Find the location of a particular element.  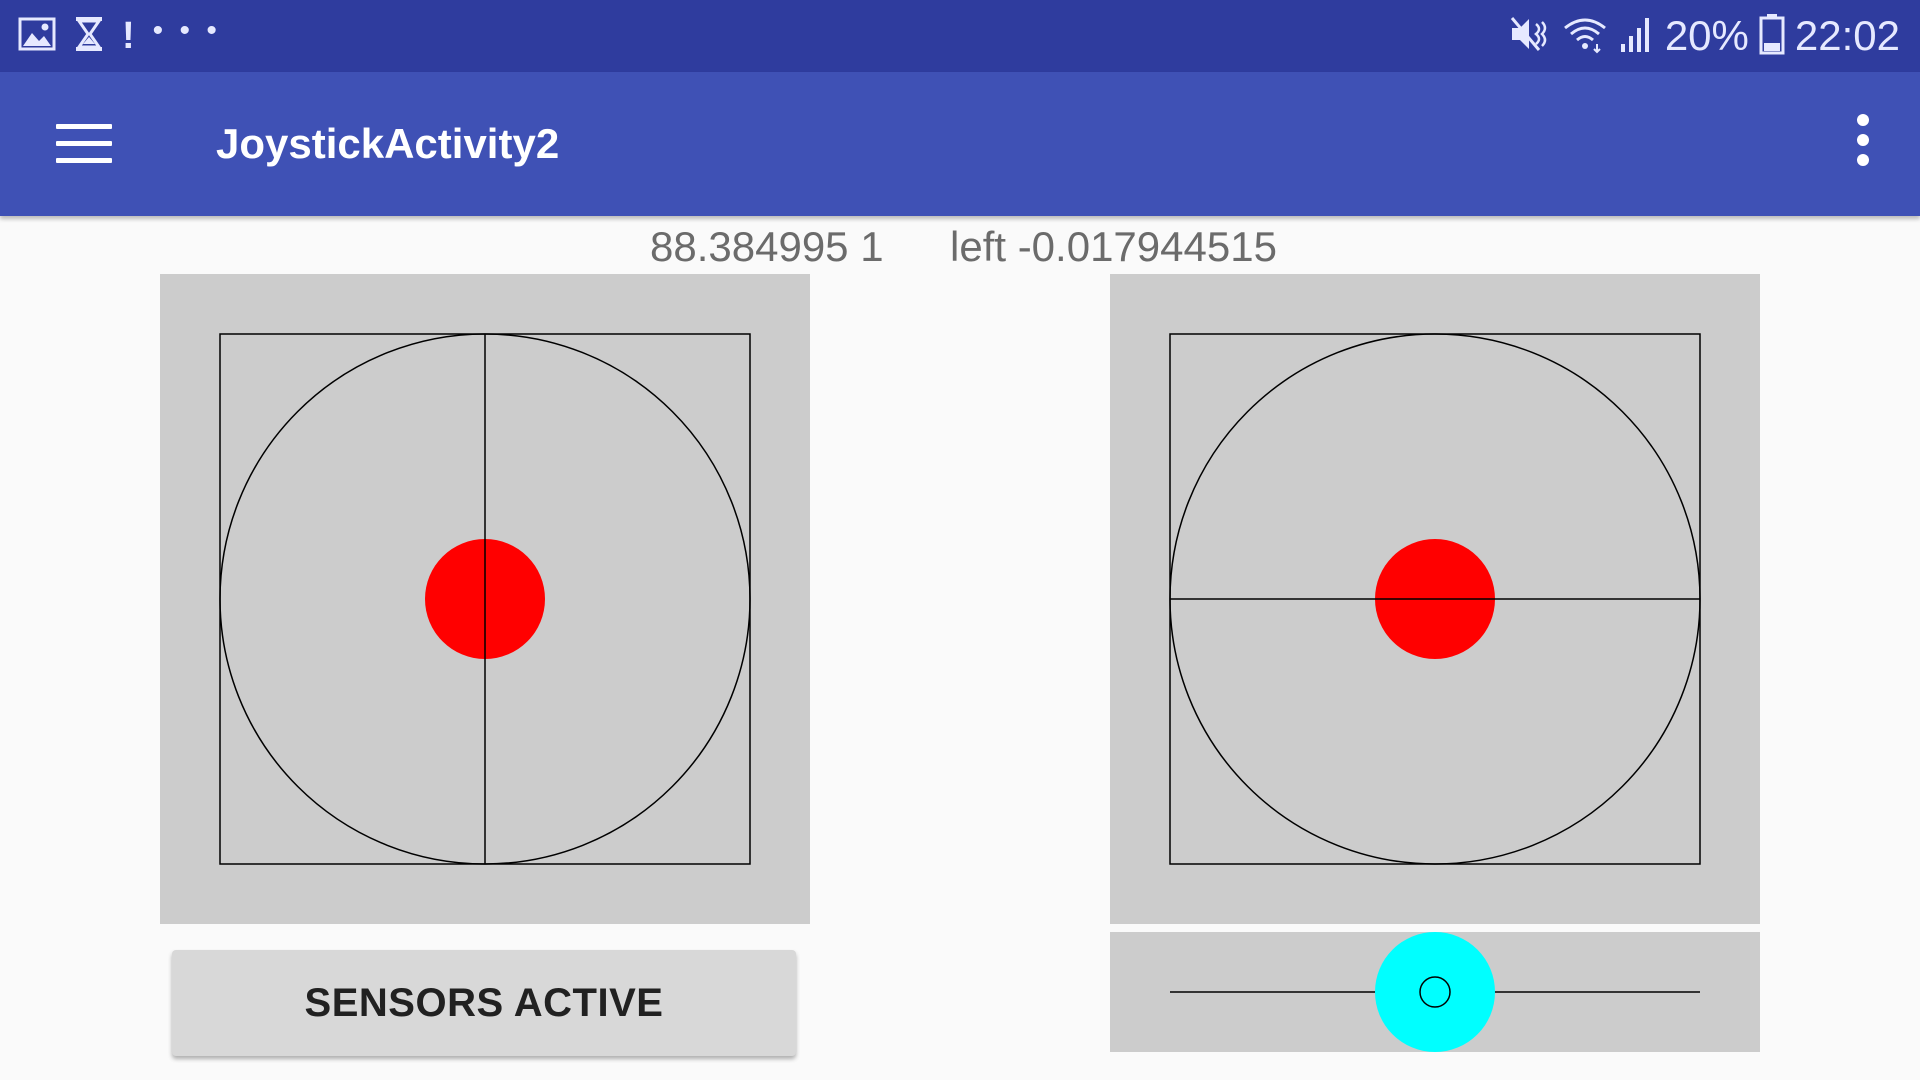

more-vert-icon is located at coordinates (1863, 144).